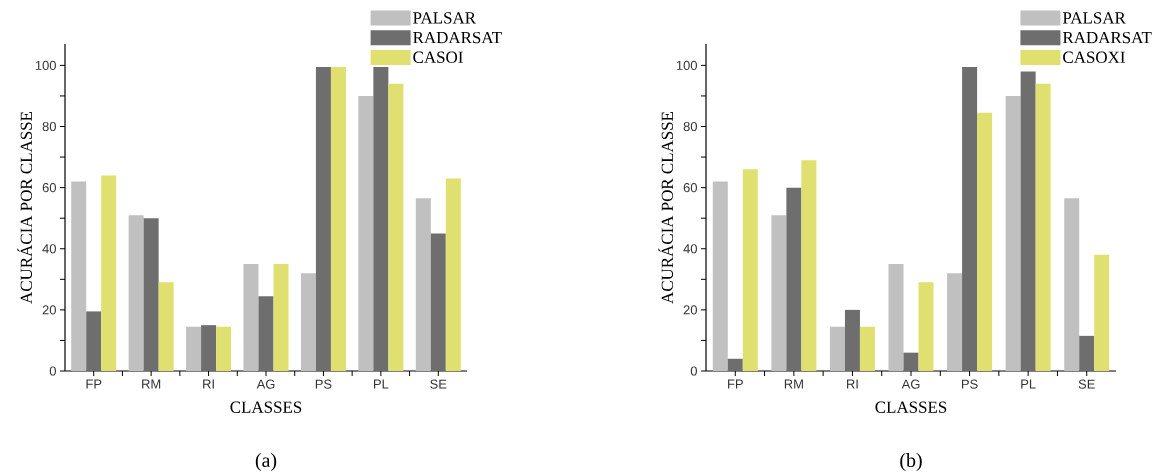 This screenshot has height=475, width=1174. What do you see at coordinates (266, 462) in the screenshot?
I see `text: (a)` at bounding box center [266, 462].